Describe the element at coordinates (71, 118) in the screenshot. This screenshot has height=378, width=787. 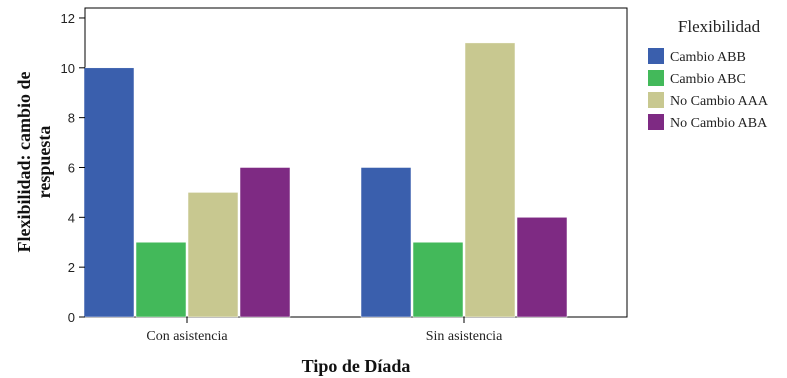
I see `y-tick-label: 8` at that location.